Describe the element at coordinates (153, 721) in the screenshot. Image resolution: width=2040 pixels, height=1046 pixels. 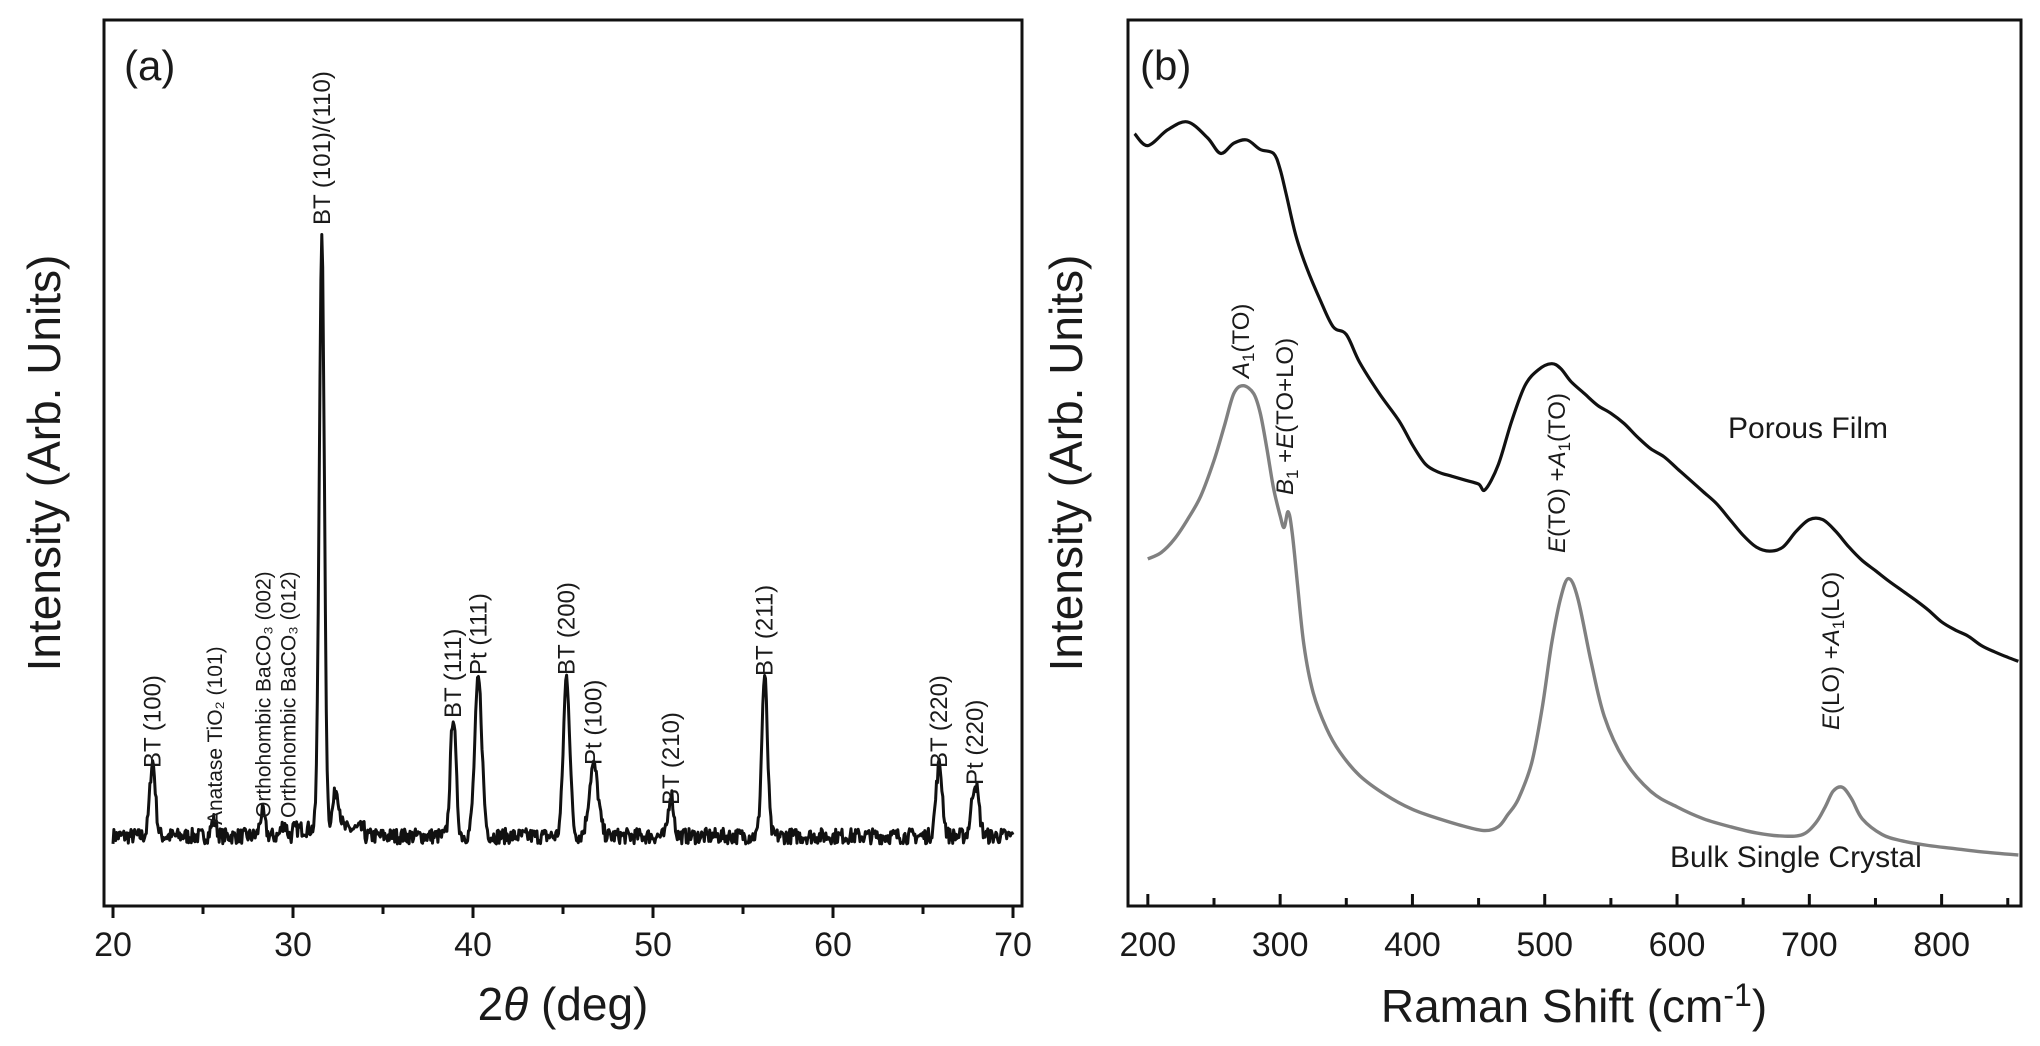
I see `peak-annotation: BT (100)` at that location.